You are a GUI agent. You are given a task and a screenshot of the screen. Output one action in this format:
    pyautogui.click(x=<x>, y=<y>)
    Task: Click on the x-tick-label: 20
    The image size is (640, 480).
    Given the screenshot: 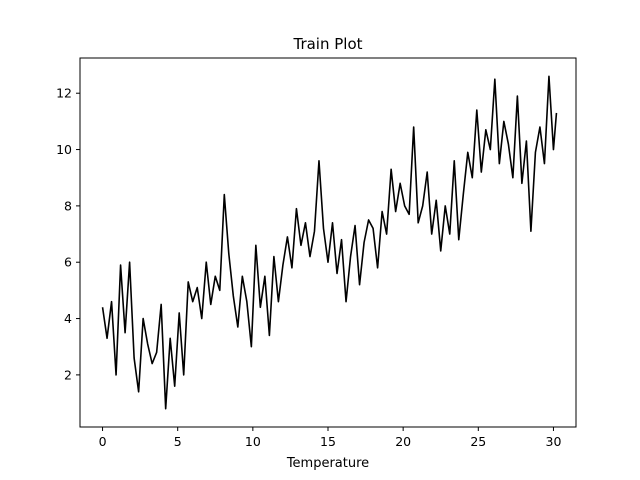 What is the action you would take?
    pyautogui.click(x=403, y=441)
    